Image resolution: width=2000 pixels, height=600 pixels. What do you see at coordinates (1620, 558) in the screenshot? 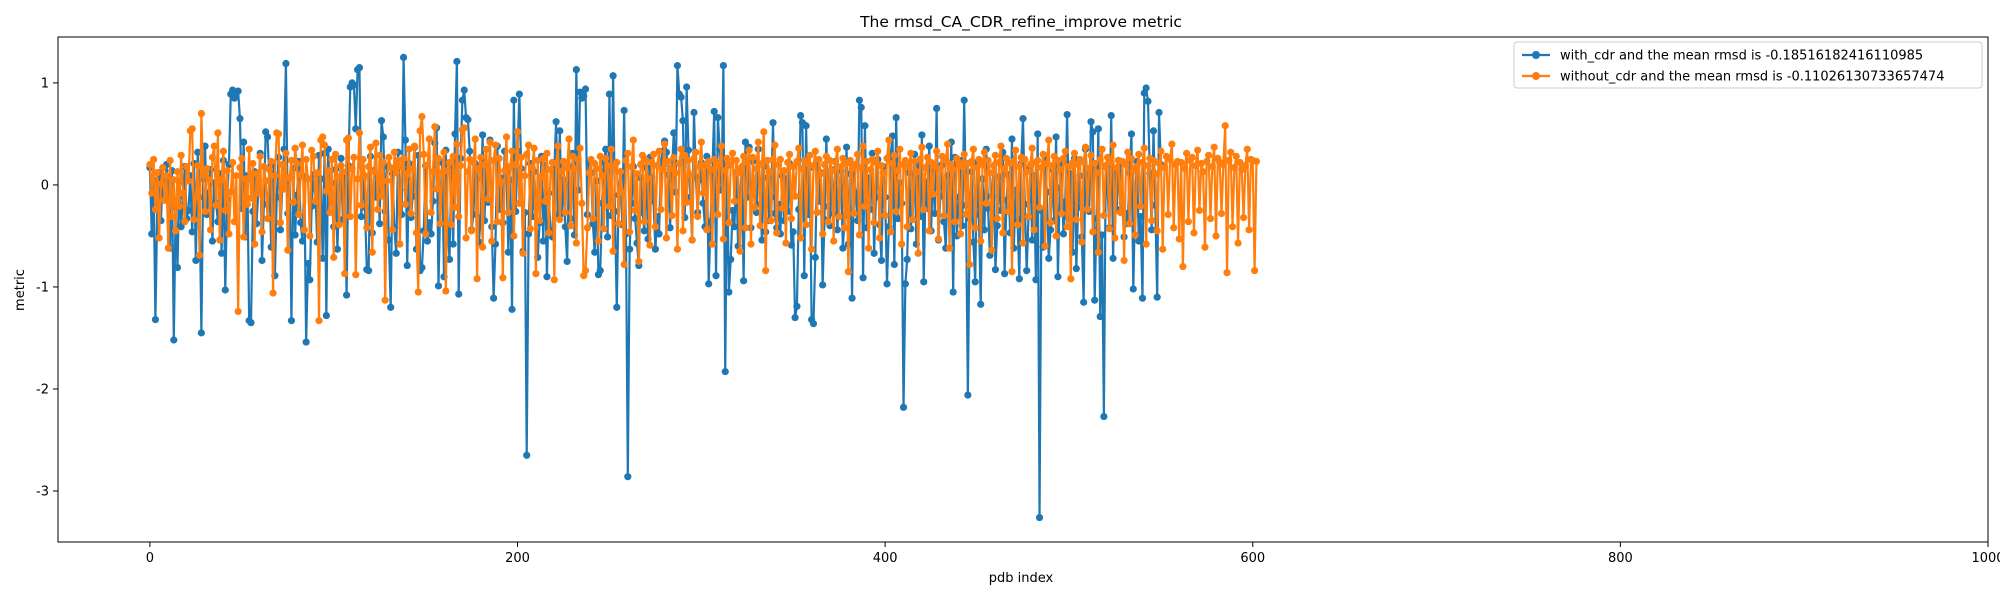
I see `x-tick-label: 800` at bounding box center [1620, 558].